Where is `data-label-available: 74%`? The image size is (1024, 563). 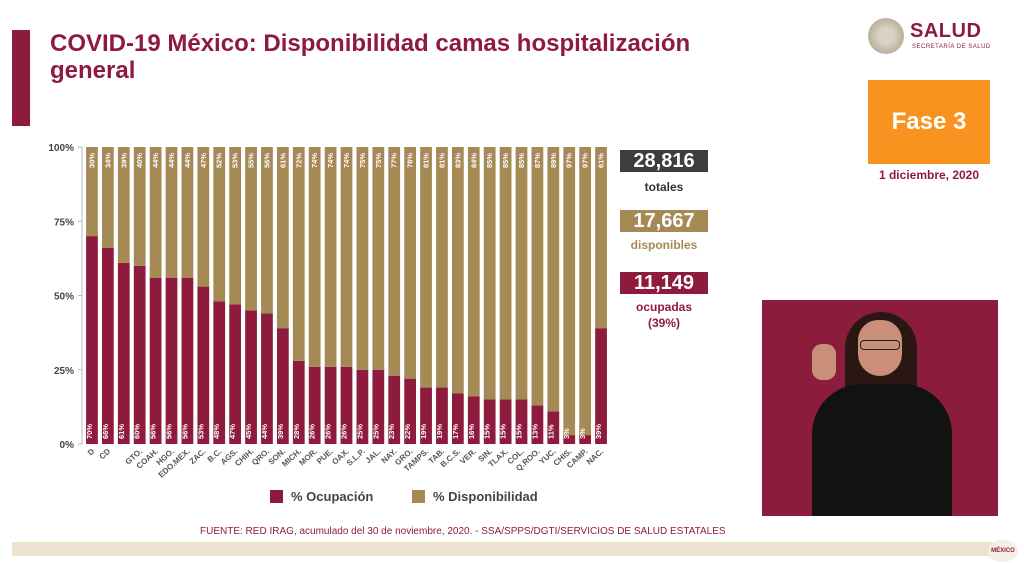 data-label-available: 74% is located at coordinates (330, 160).